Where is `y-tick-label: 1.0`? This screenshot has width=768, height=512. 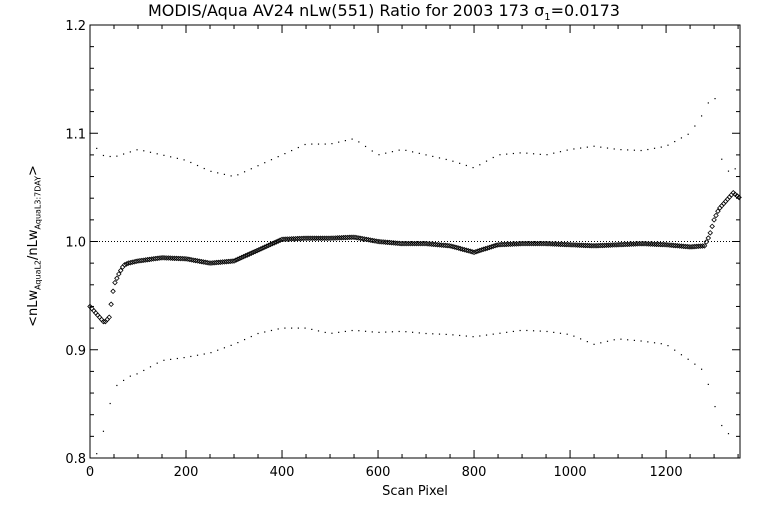
y-tick-label: 1.0 is located at coordinates (75, 243).